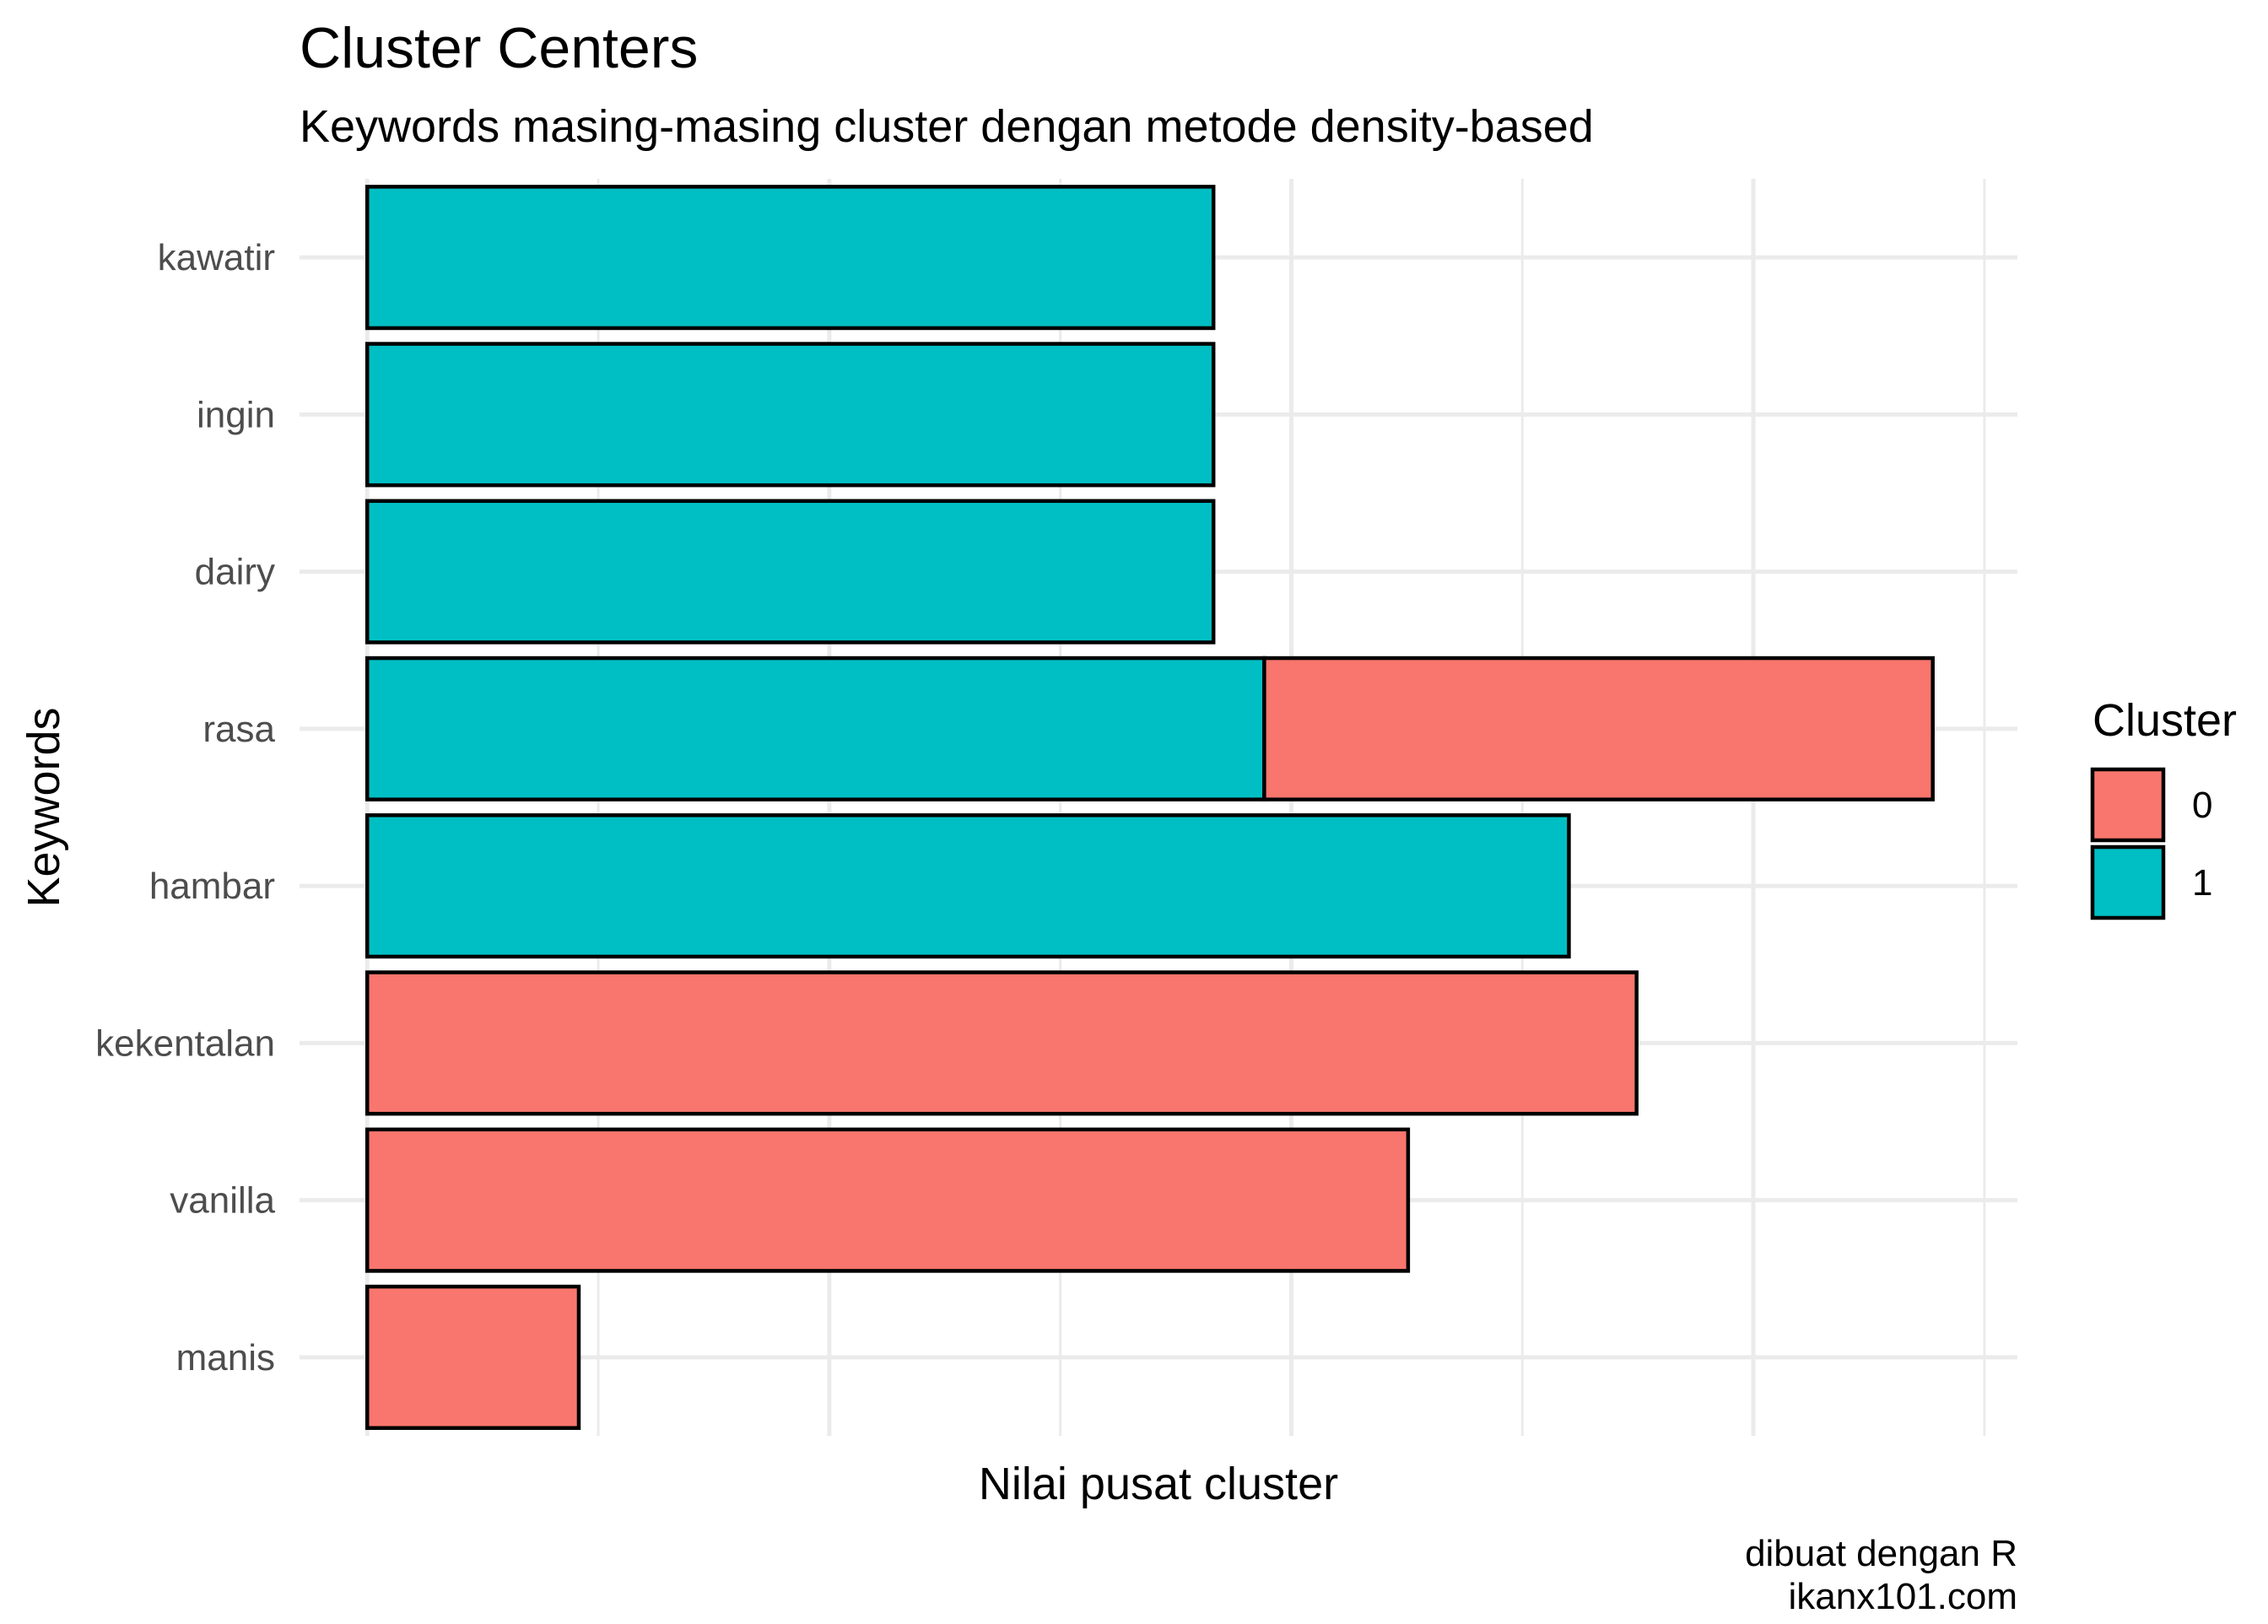 This screenshot has width=2268, height=1624. Describe the element at coordinates (499, 48) in the screenshot. I see `chart-title: Cluster Centers` at that location.